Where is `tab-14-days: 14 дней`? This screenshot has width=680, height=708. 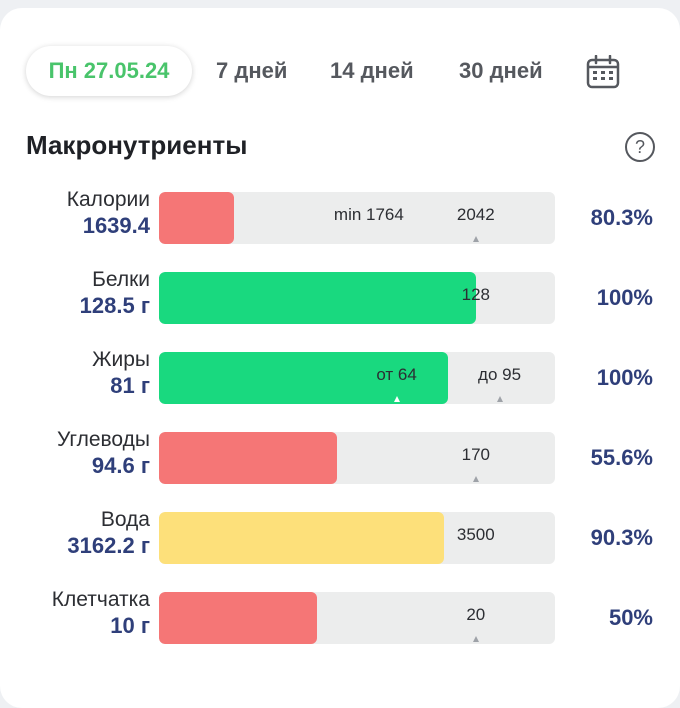
tab-14-days: 14 дней is located at coordinates (372, 70).